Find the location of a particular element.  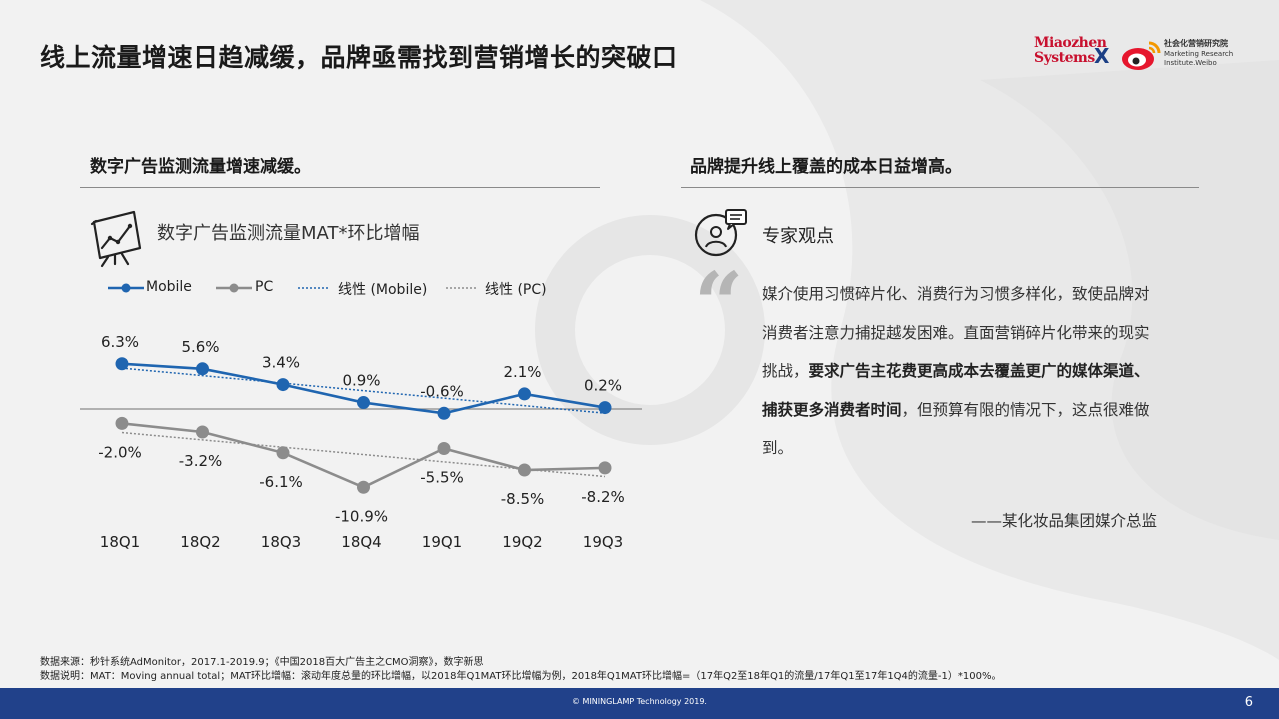

miaozhen-logo: Miaozhen Systems is located at coordinates (1070, 50).